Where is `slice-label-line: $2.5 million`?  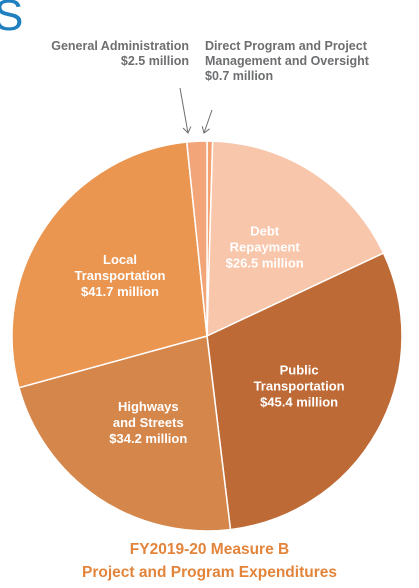 slice-label-line: $2.5 million is located at coordinates (154, 61).